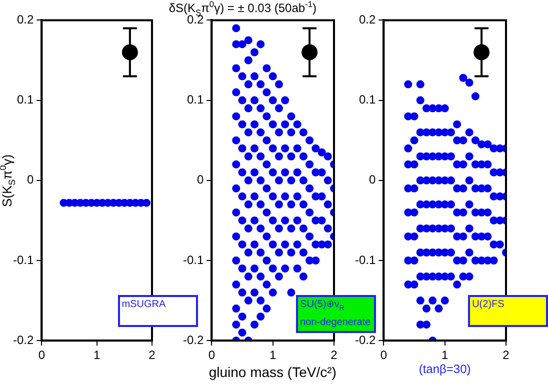 The width and height of the screenshot is (548, 388). I want to click on label-box: mSUGRA, so click(158, 310).